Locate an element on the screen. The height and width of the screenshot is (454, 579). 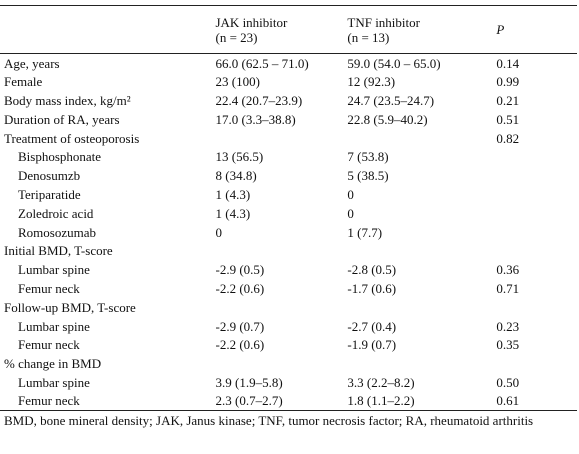
cell: 0.23 is located at coordinates (508, 326).